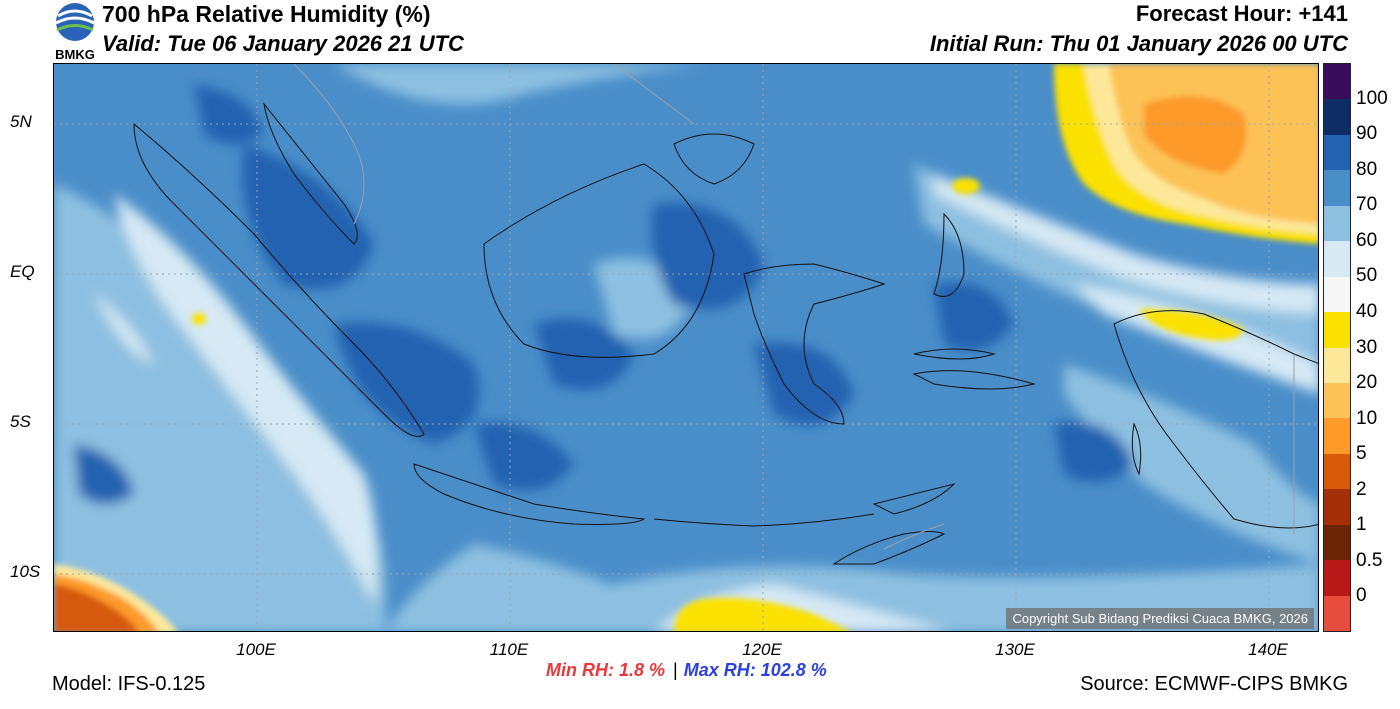  What do you see at coordinates (1361, 454) in the screenshot?
I see `colorbar-label: 5` at bounding box center [1361, 454].